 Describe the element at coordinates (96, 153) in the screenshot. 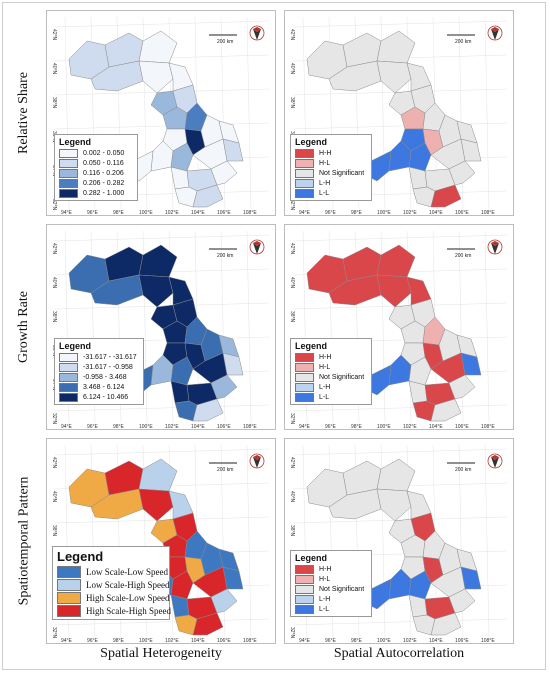

I see `legend-item: 0.002 - 0.050` at that location.